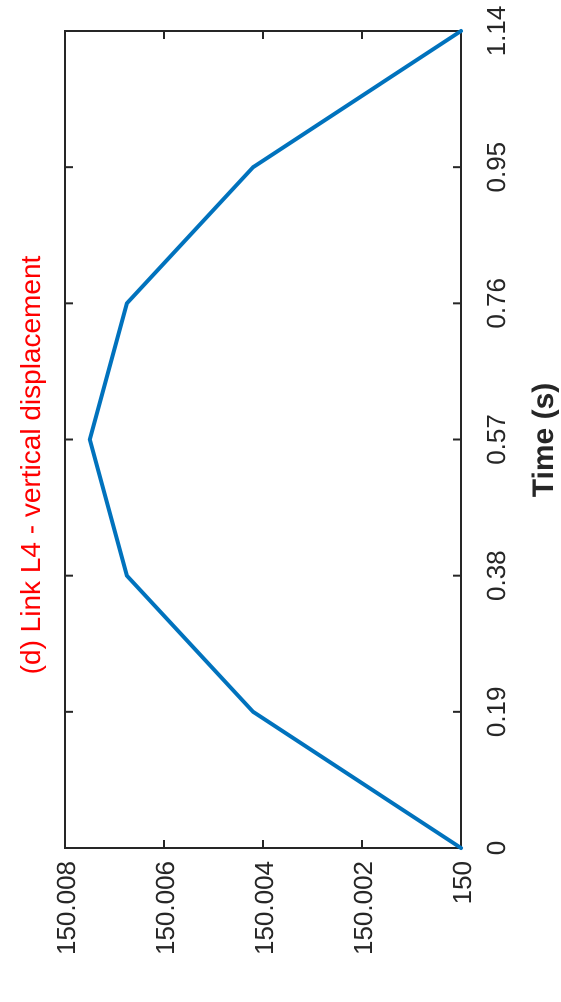  What do you see at coordinates (30, 464) in the screenshot?
I see `chart-title: (d) Link L4 - vertical displacement` at bounding box center [30, 464].